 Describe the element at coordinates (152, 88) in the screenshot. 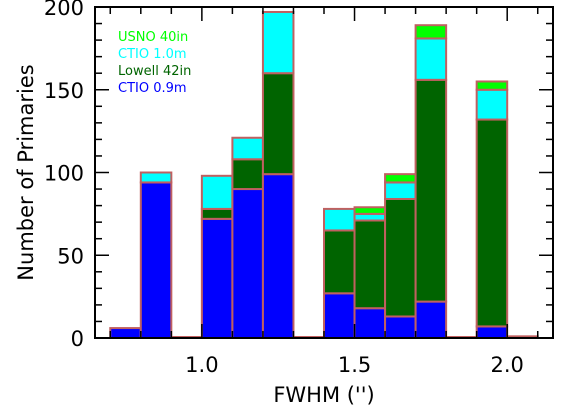

I see `legend-entry-ctio-0-9m: CTIO 0.9m` at that location.